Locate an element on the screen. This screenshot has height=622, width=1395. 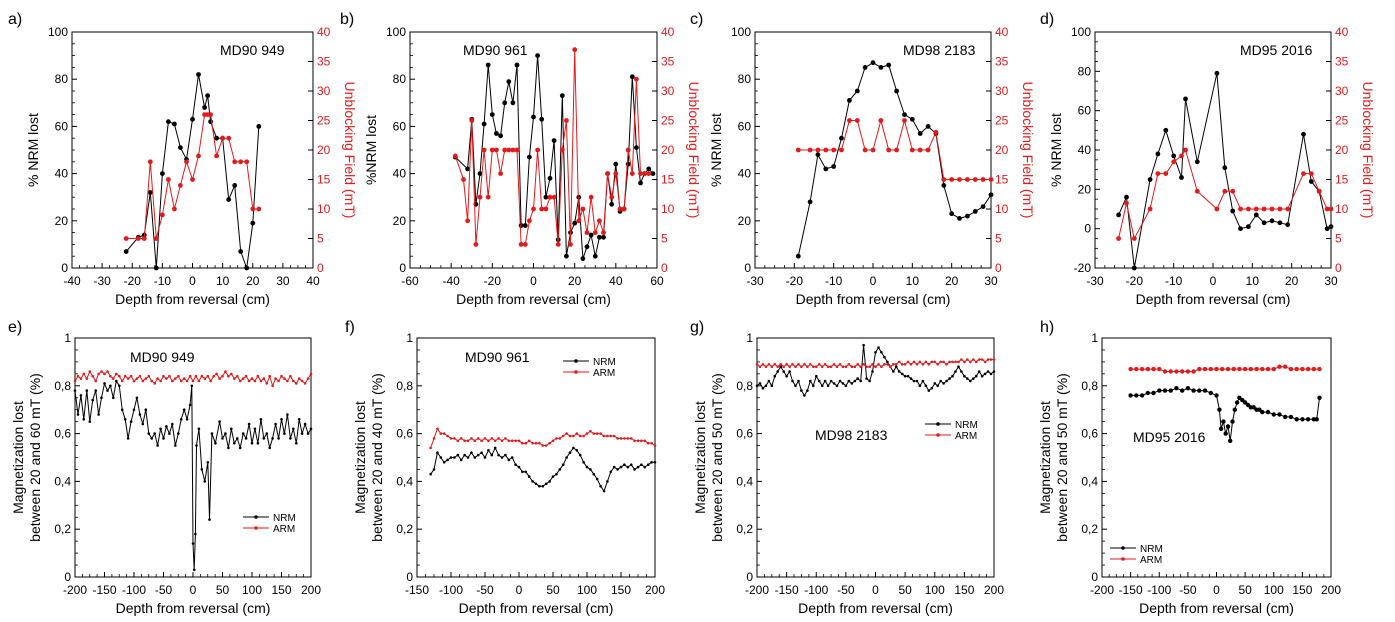
x-tick-label: 0 is located at coordinates (873, 281).